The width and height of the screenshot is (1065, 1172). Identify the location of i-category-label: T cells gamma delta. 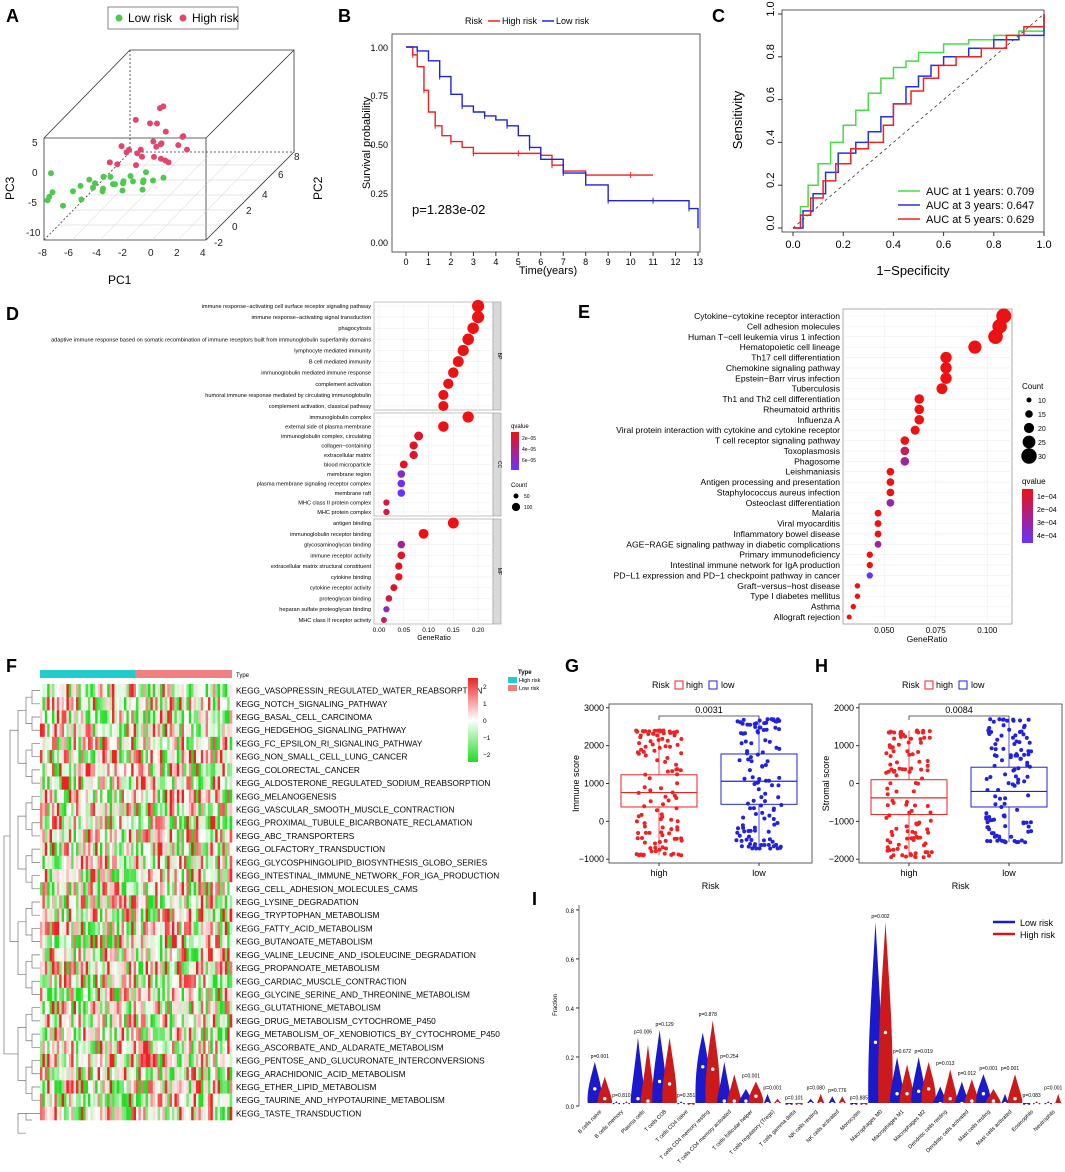
(779, 1129).